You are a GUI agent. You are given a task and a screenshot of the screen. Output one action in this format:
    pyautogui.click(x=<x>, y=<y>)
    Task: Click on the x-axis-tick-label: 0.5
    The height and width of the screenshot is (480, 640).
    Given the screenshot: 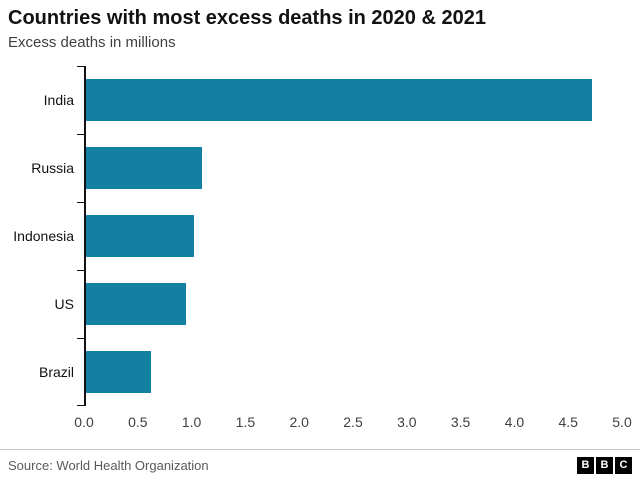 What is the action you would take?
    pyautogui.click(x=138, y=422)
    